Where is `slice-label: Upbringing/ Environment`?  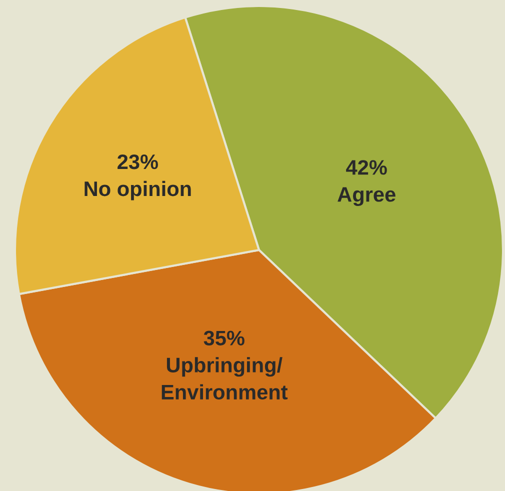
slice-label: Upbringing/ Environment is located at coordinates (225, 378).